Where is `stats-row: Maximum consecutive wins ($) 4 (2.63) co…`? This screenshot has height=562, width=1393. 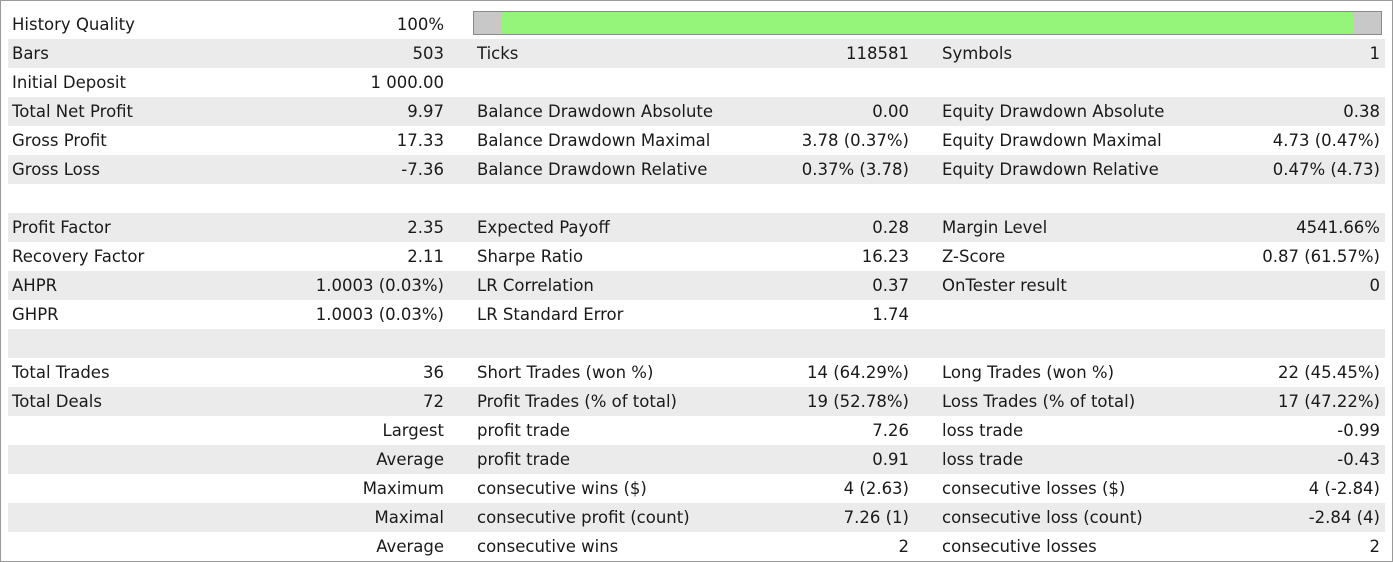 stats-row: Maximum consecutive wins ($) 4 (2.63) co… is located at coordinates (696, 488).